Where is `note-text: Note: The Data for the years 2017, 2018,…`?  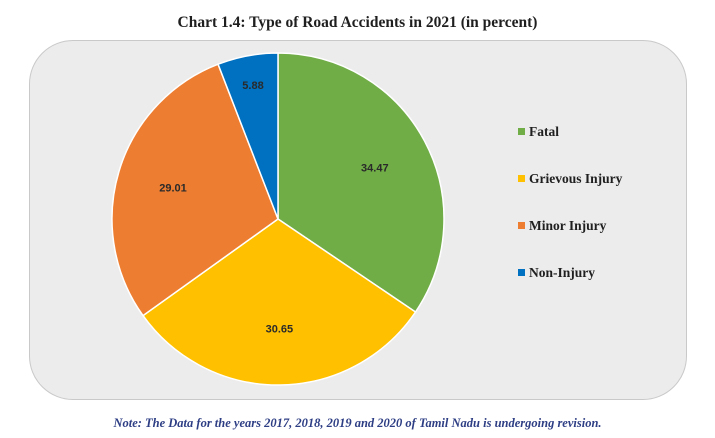
note-text: Note: The Data for the years 2017, 2018,… is located at coordinates (357, 423).